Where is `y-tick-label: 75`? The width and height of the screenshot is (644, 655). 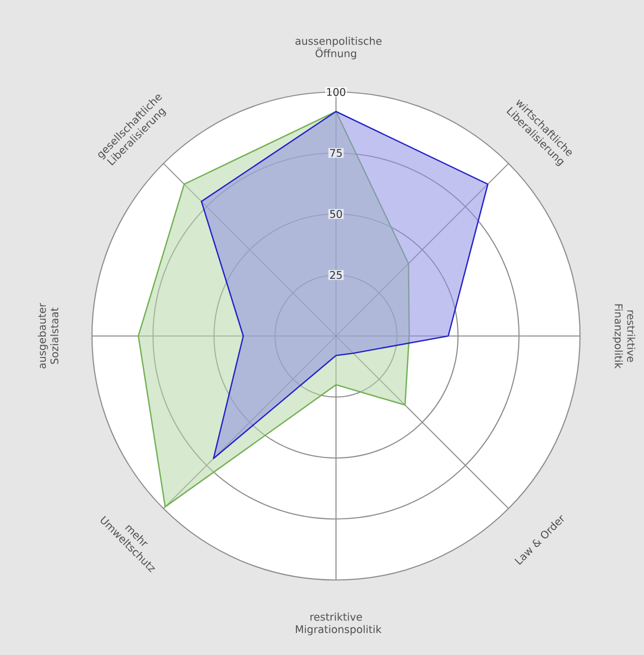 y-tick-label: 75 is located at coordinates (336, 153).